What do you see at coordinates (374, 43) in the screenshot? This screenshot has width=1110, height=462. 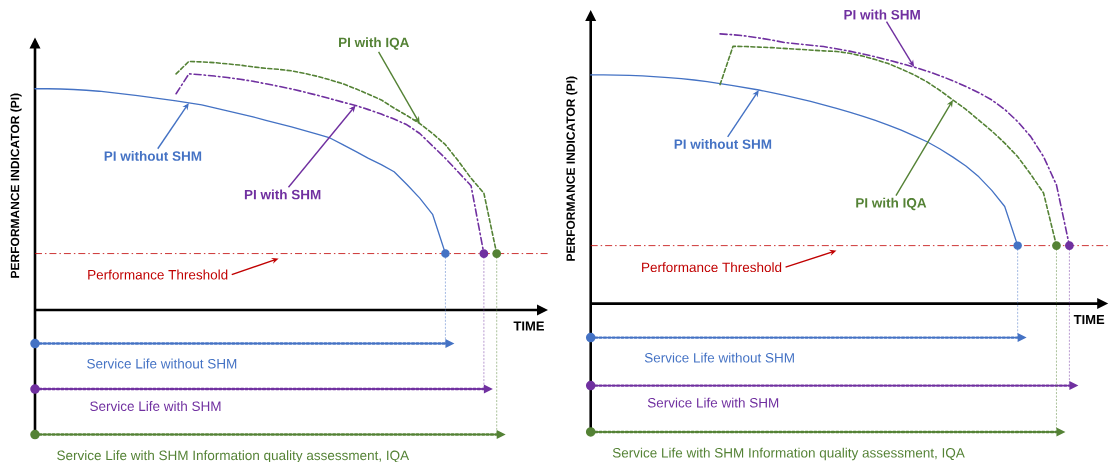 I see `text: PI with IQA` at bounding box center [374, 43].